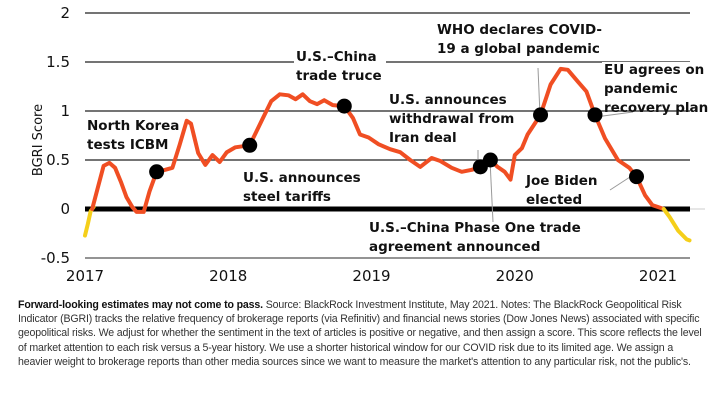 This screenshot has width=711, height=408. Describe the element at coordinates (423, 138) in the screenshot. I see `annotation-line: Iran deal` at that location.